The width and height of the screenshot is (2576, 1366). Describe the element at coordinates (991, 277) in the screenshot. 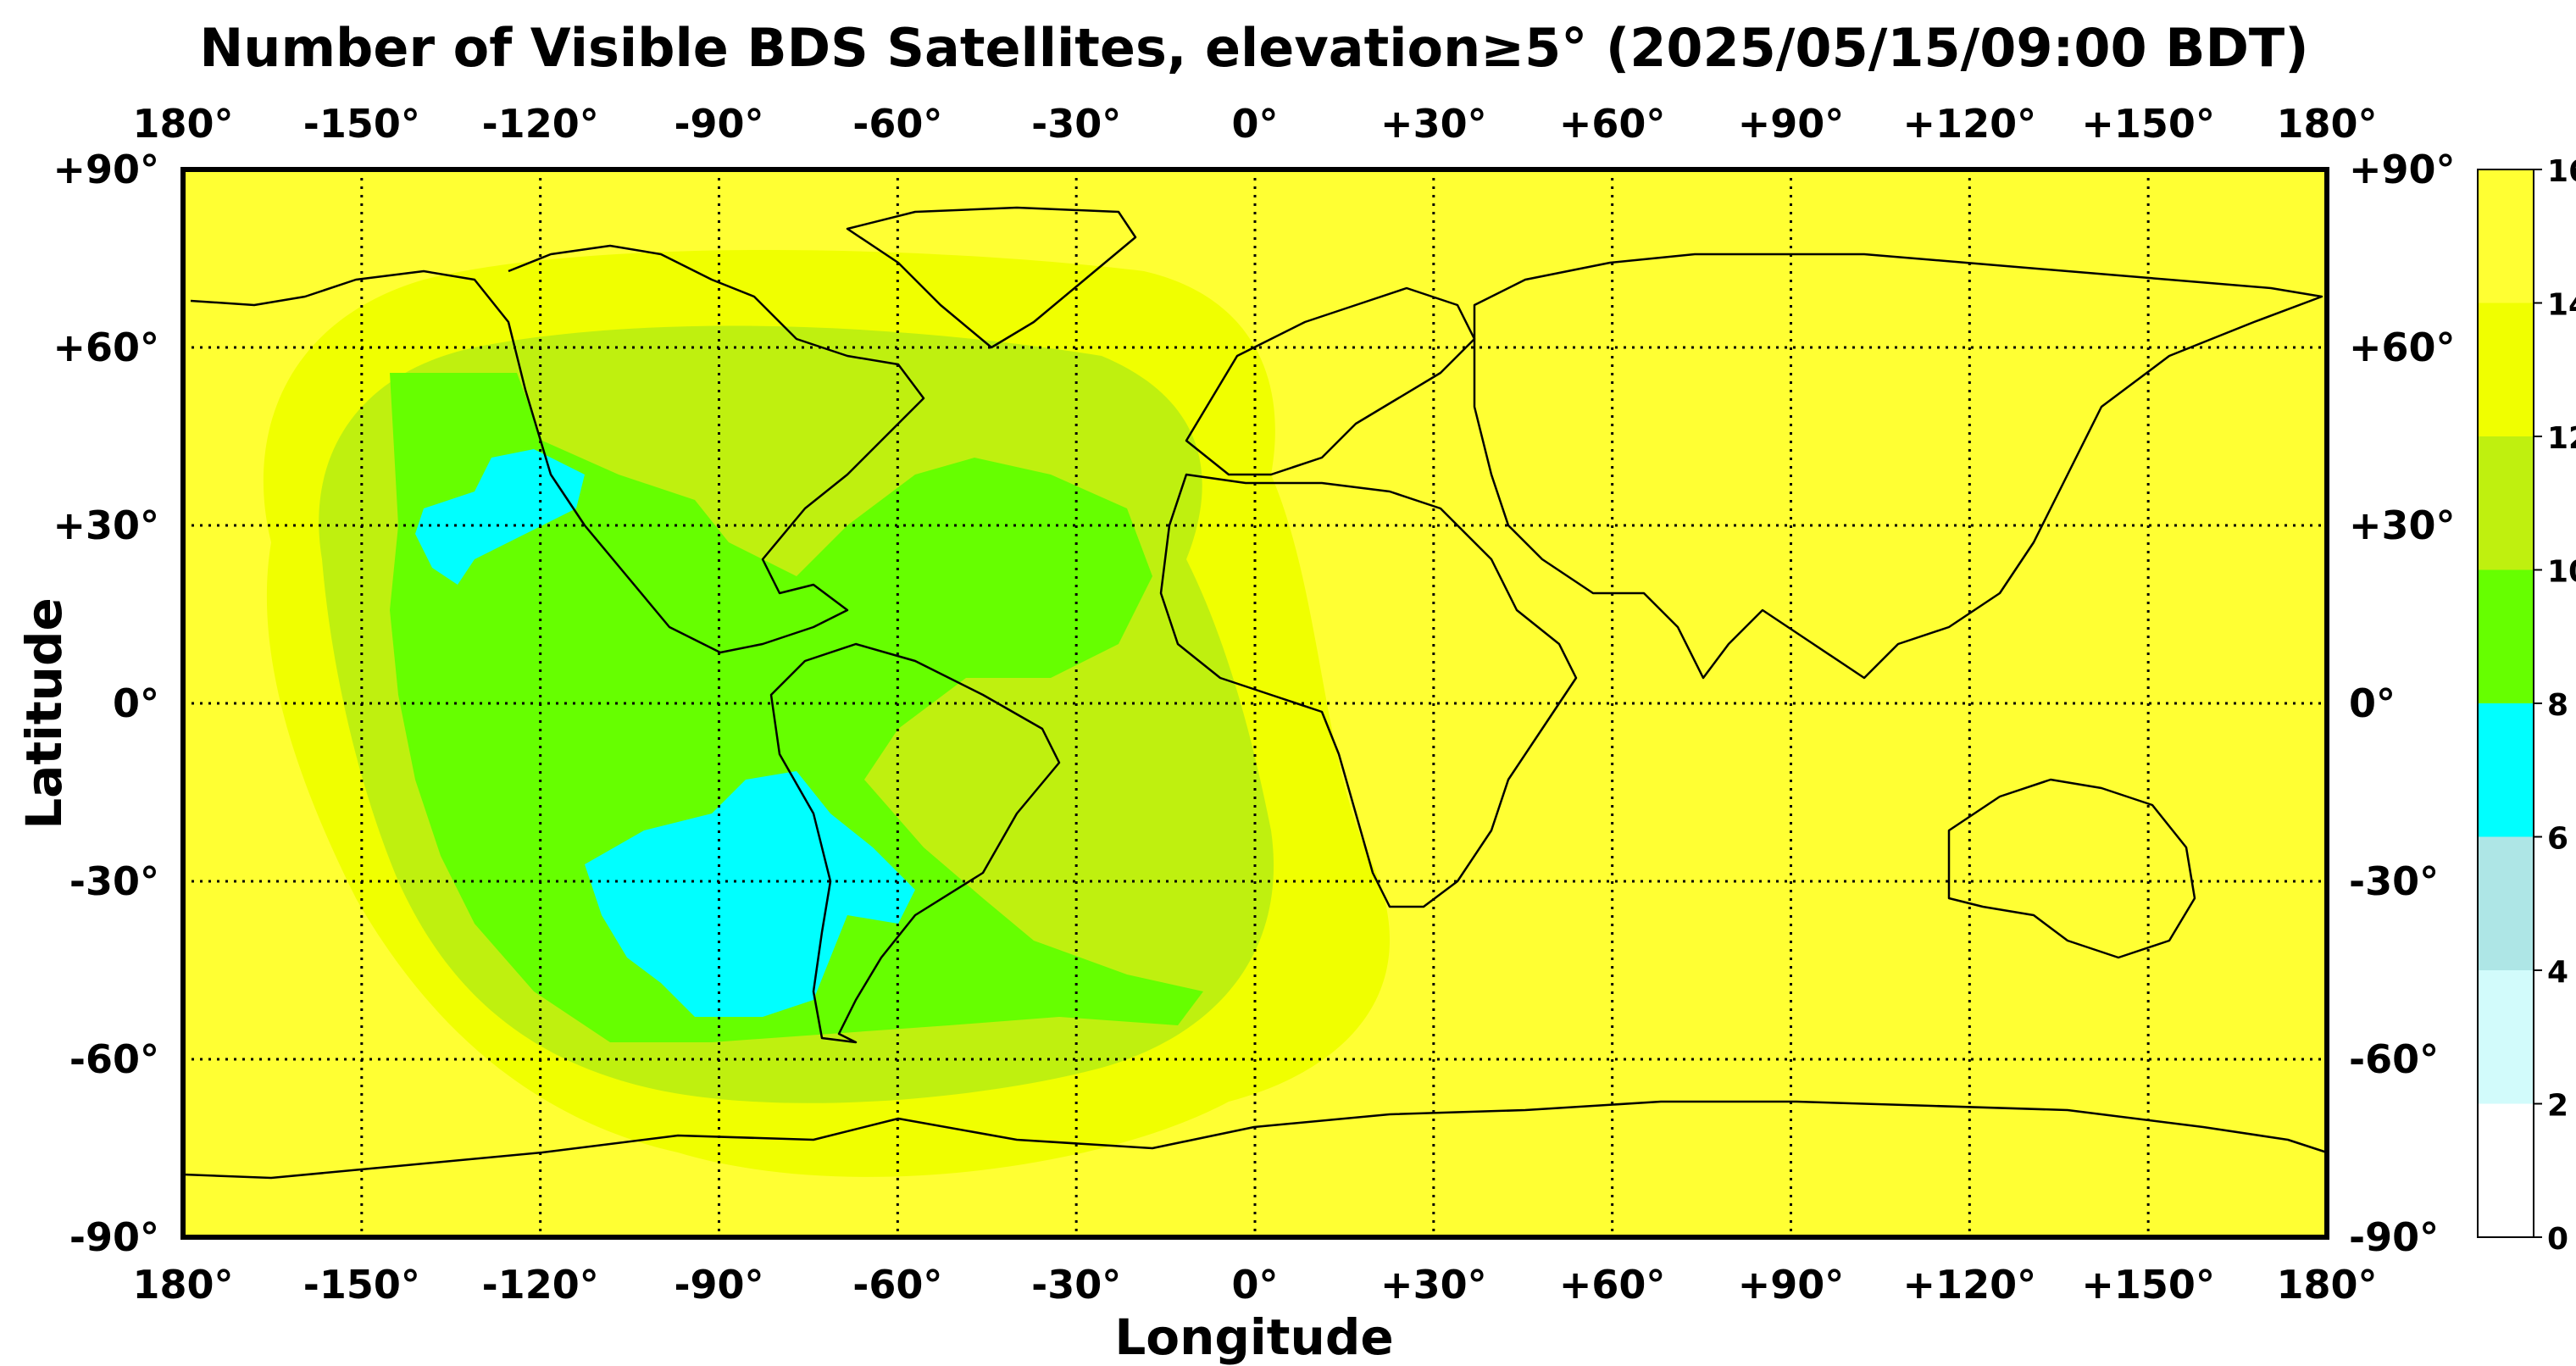

I see `coastline-greenland` at that location.